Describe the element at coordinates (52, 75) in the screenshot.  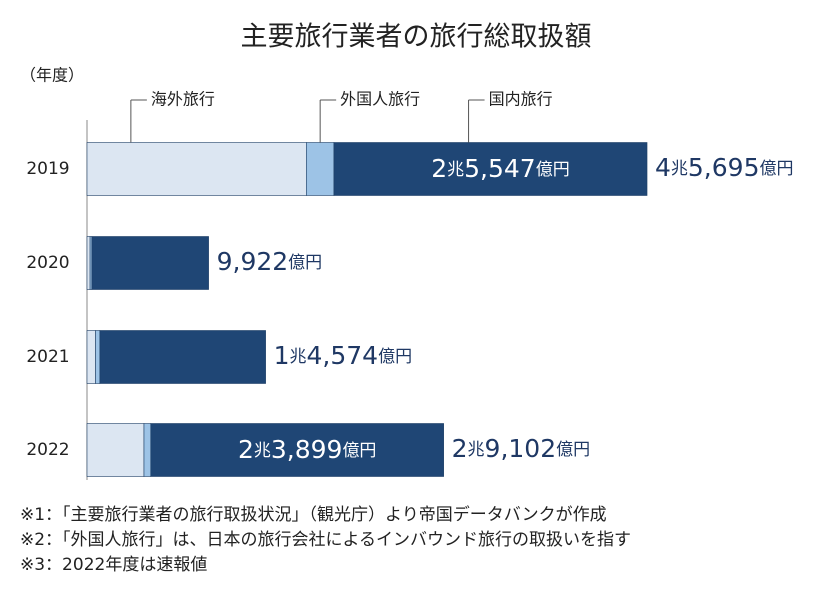
I see `y-axis-label: （年度）` at that location.